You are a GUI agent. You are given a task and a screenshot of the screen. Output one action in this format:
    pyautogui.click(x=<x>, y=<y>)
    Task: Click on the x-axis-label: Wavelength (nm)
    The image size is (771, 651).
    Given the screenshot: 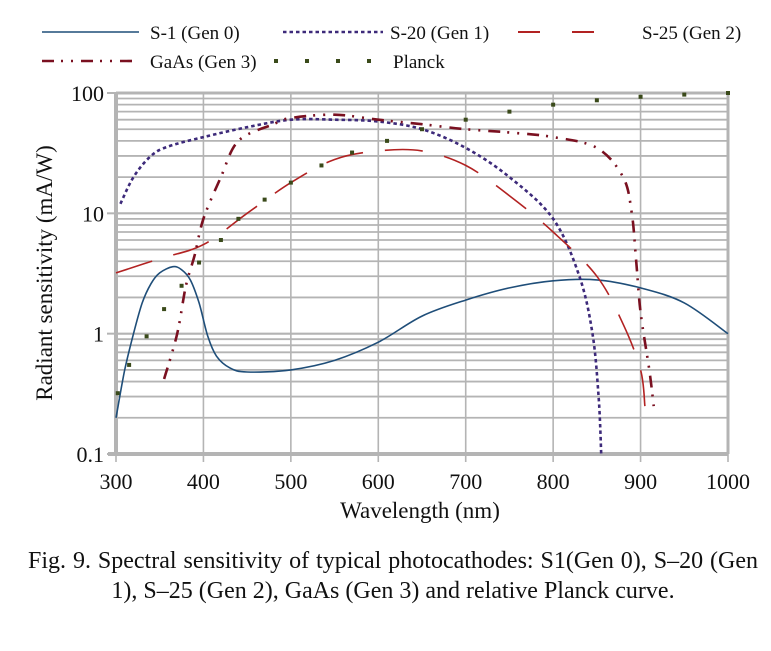 What is the action you would take?
    pyautogui.click(x=420, y=510)
    